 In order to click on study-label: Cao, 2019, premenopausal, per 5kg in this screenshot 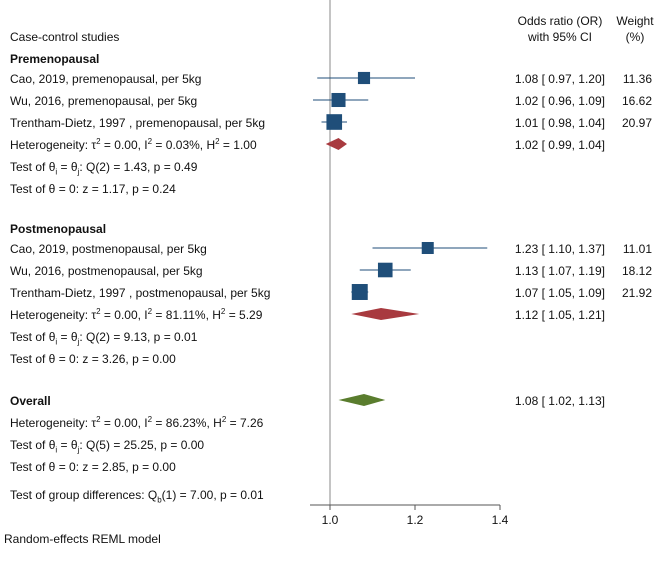, I will do `click(106, 79)`.